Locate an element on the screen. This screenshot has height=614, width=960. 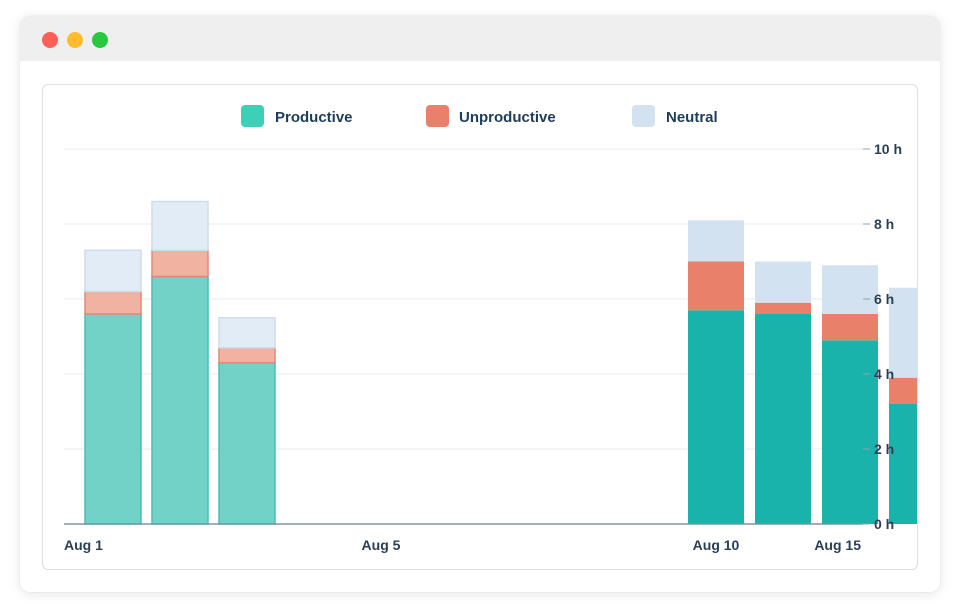
legend-label-productive: Productive is located at coordinates (314, 117).